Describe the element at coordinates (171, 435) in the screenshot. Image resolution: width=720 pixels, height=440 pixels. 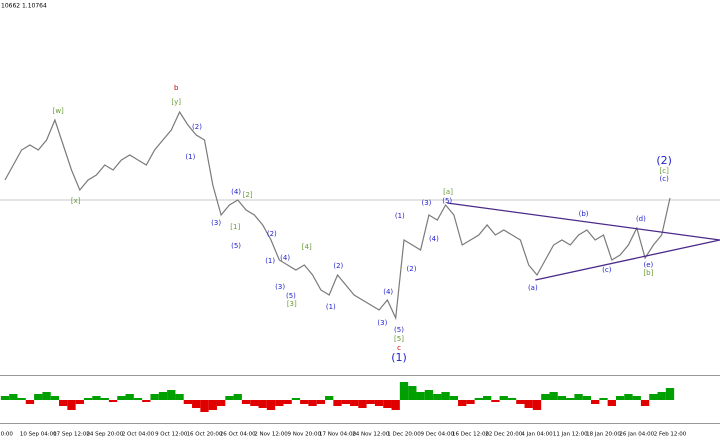
I see `x-tick-label: 9 Oct 12:00` at that location.